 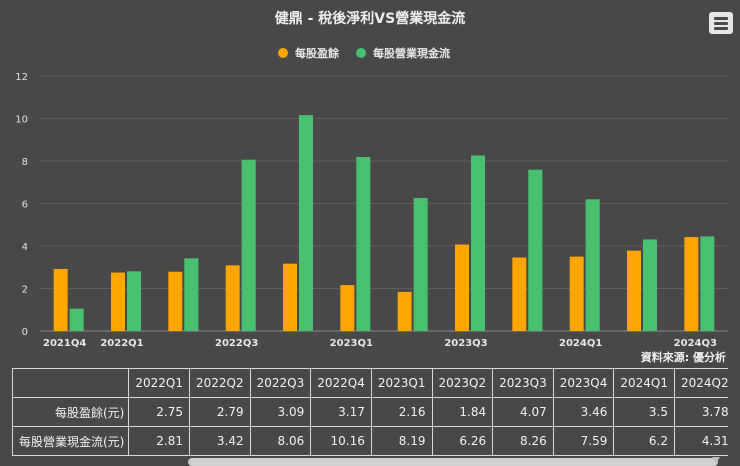 What do you see at coordinates (523, 383) in the screenshot?
I see `table-header-cell: 2023Q3` at bounding box center [523, 383].